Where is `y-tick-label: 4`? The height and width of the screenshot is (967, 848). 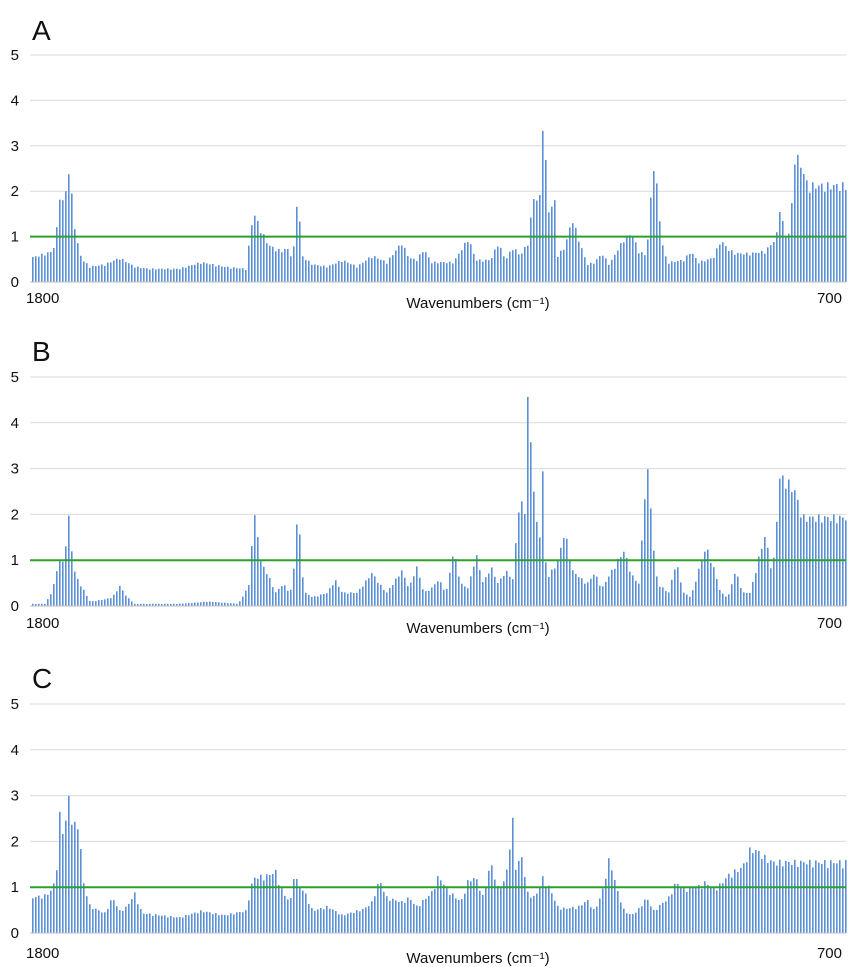 y-tick-label: 4 is located at coordinates (15, 423).